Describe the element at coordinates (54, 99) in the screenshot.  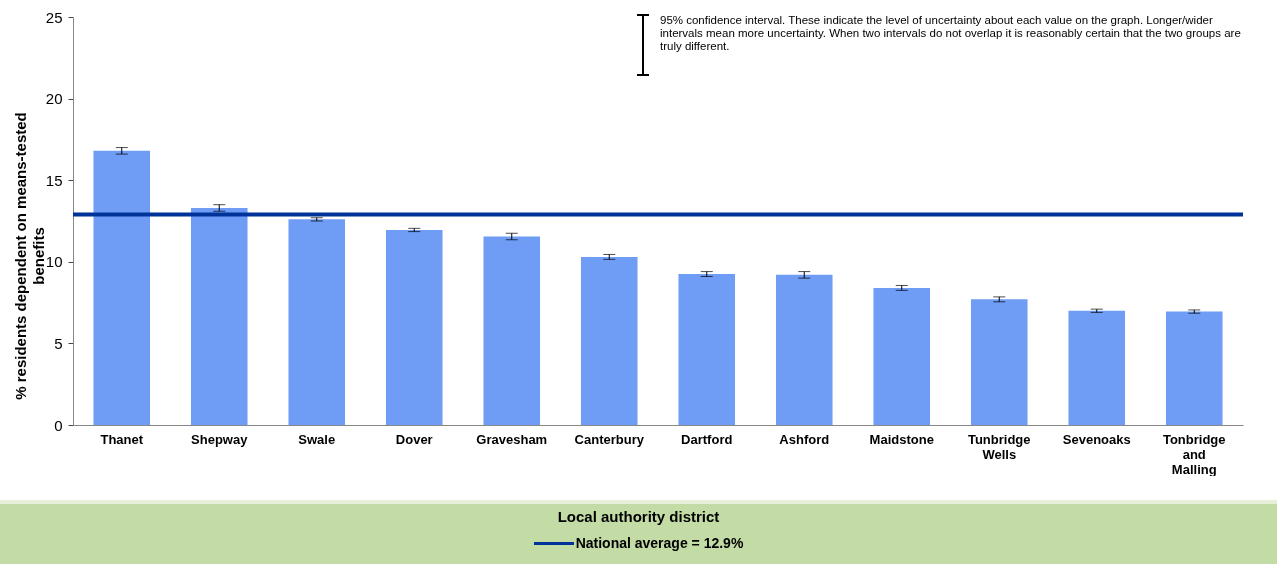
I see `y-tick-label: 20` at that location.